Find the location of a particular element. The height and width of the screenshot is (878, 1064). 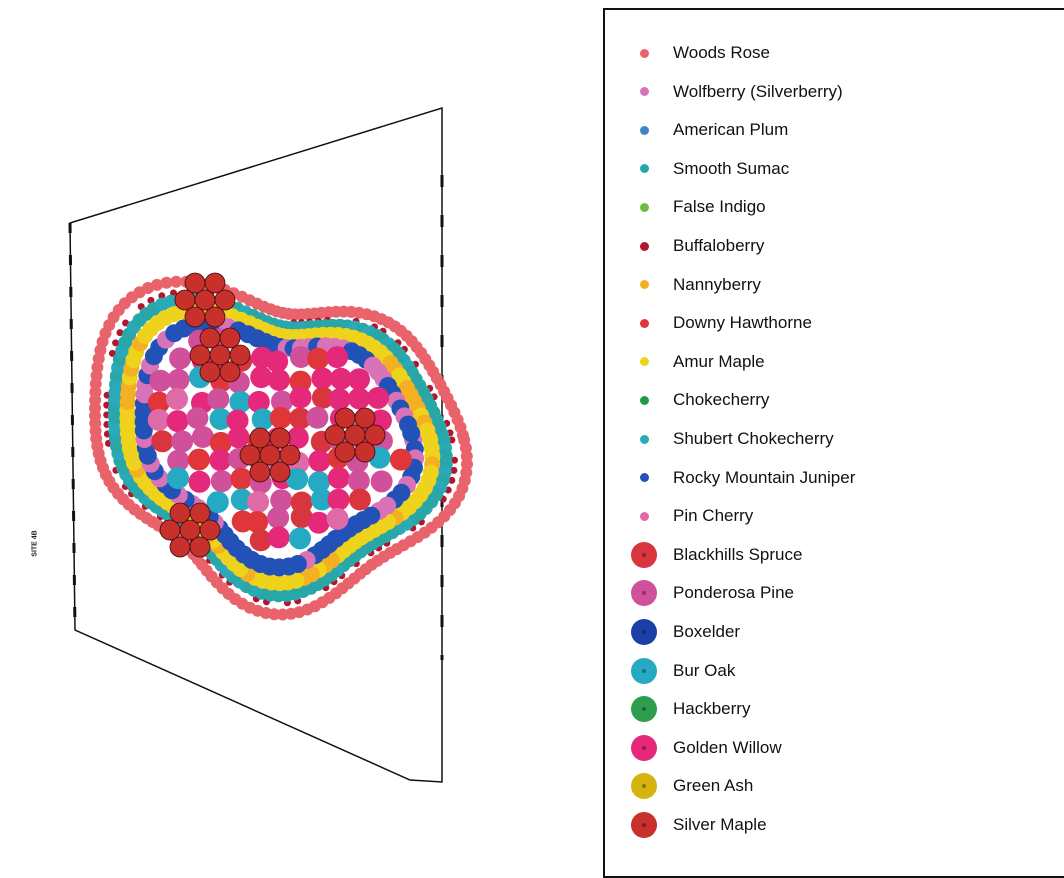

legend-label: Boxelder is located at coordinates (707, 631).